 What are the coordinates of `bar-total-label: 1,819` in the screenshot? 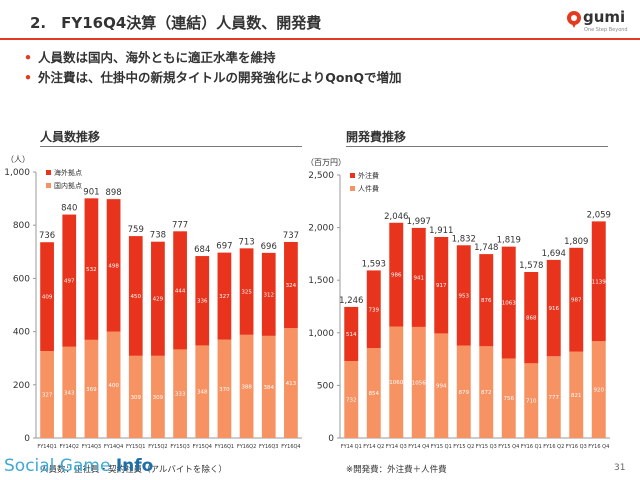 It's located at (509, 241).